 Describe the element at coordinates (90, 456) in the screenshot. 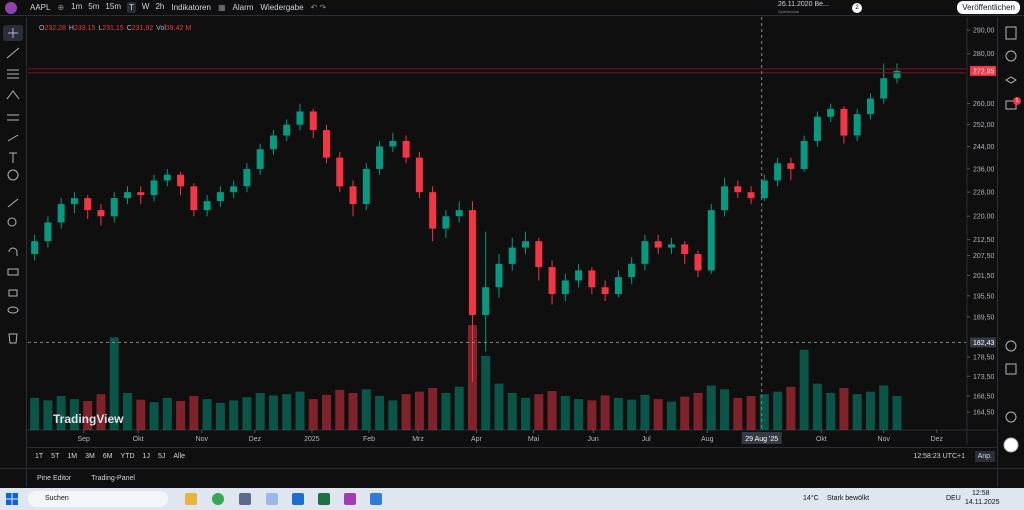

I see `range-button: 3M` at that location.